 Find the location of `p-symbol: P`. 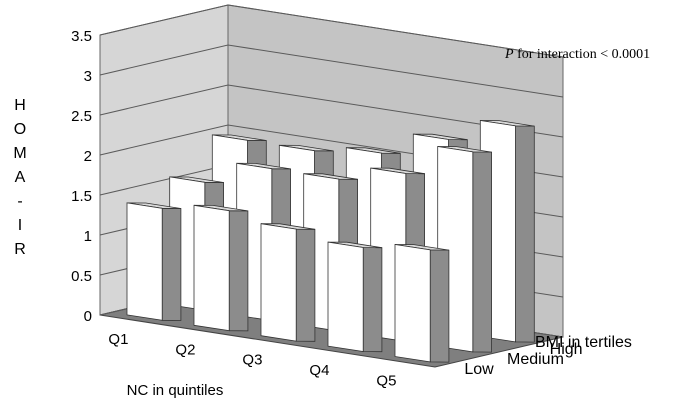

p-symbol: P is located at coordinates (509, 54).